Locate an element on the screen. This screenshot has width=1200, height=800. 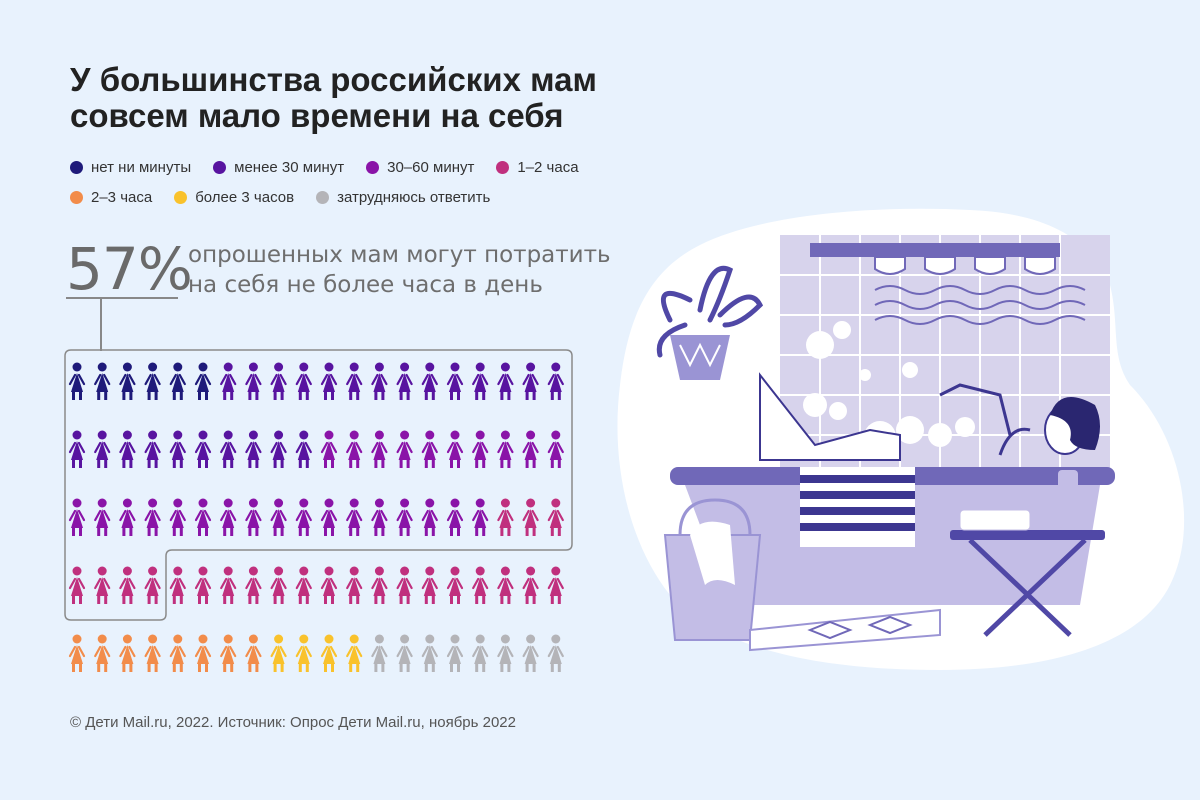
legend-label: 30–60 минут is located at coordinates (431, 167).